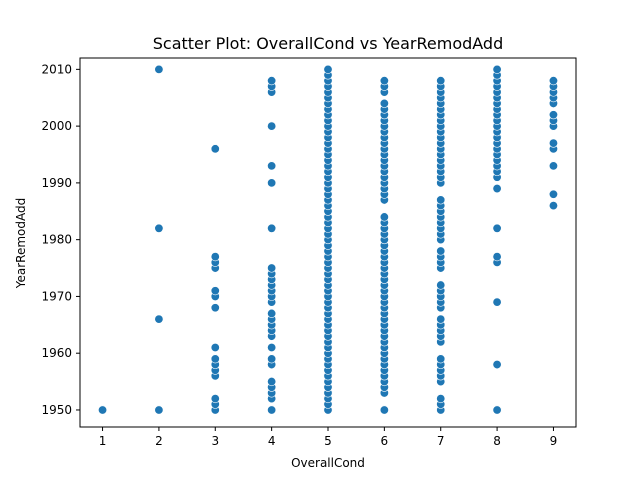 This screenshot has width=640, height=480. Describe the element at coordinates (441, 441) in the screenshot. I see `x-tick-label: 7` at that location.